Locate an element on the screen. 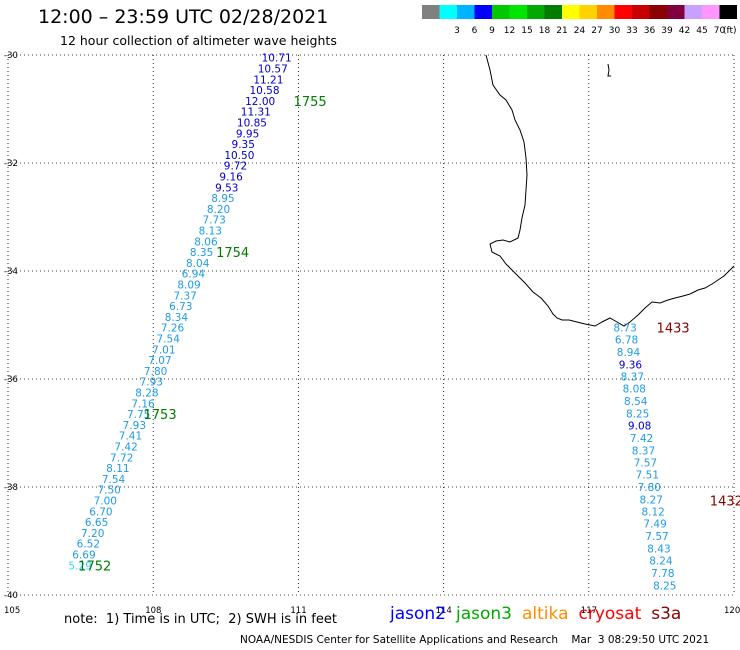 This screenshot has height=650, width=740. lon-tick-label: 117 is located at coordinates (589, 611).